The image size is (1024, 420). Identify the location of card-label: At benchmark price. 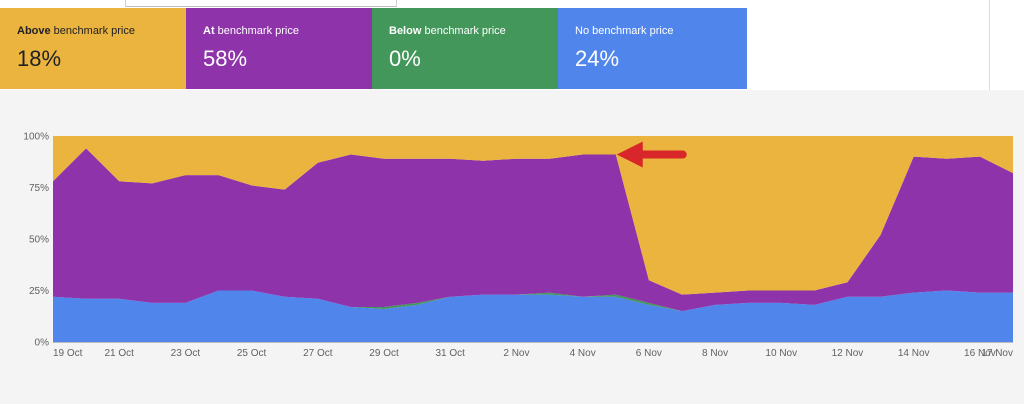
(251, 31).